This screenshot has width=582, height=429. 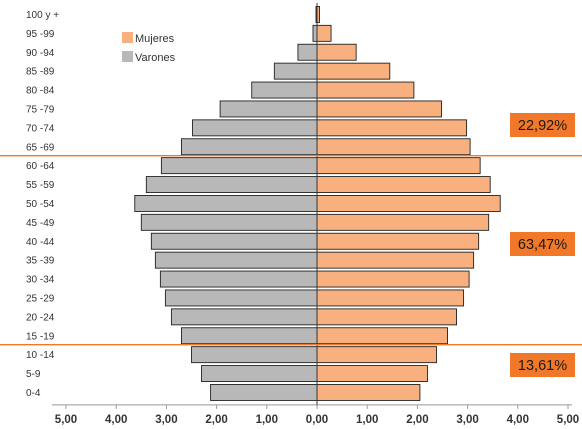 I want to click on legend-label: Varones, so click(x=155, y=58).